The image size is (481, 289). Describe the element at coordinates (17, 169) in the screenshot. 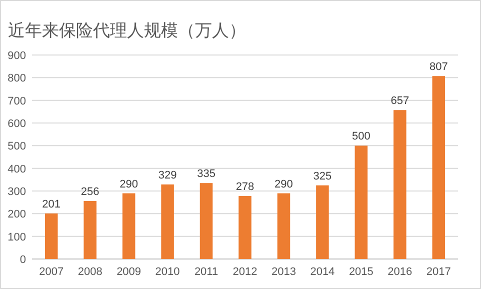

I see `y-tick-label: 400` at that location.